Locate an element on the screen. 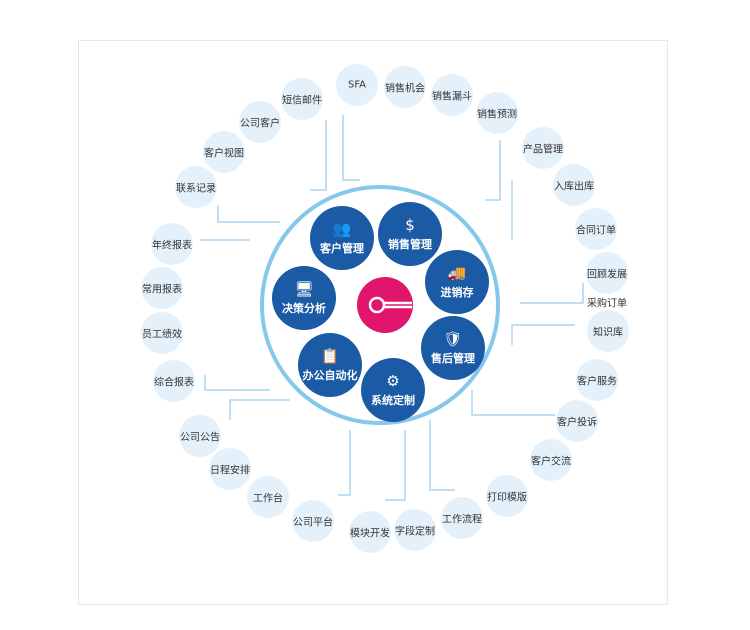 This screenshot has width=750, height=630. feature-label: 客户投诉 is located at coordinates (577, 423).